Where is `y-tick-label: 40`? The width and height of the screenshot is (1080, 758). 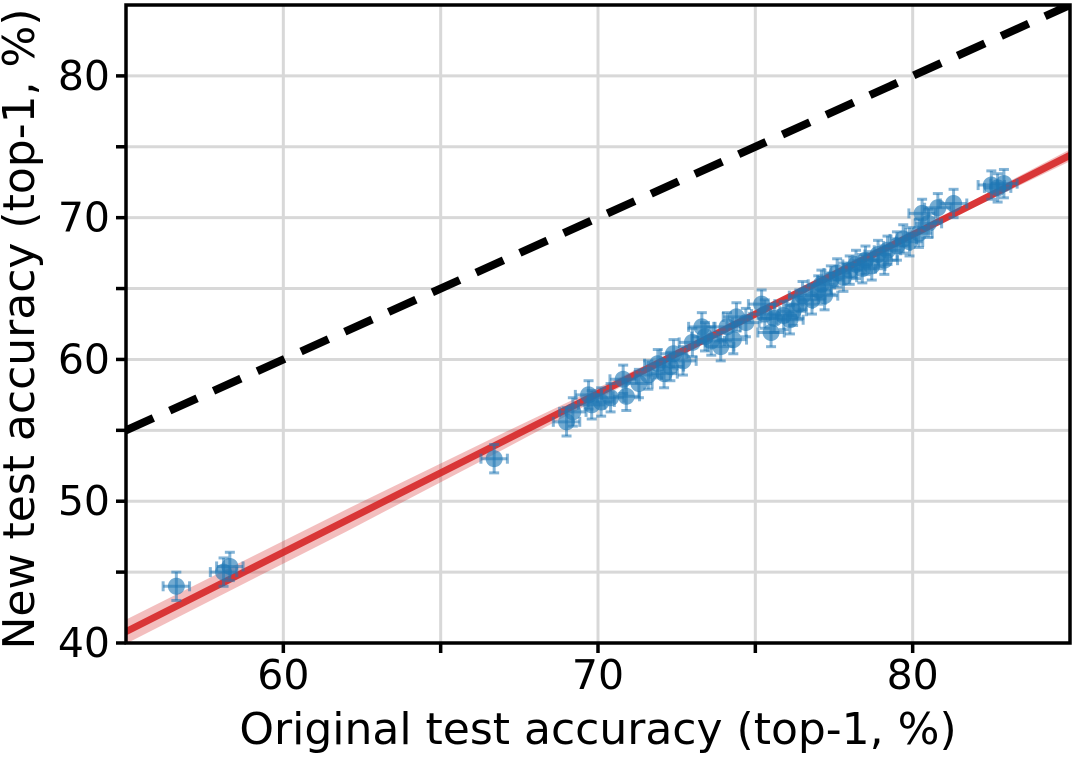 y-tick-label: 40 is located at coordinates (84, 643).